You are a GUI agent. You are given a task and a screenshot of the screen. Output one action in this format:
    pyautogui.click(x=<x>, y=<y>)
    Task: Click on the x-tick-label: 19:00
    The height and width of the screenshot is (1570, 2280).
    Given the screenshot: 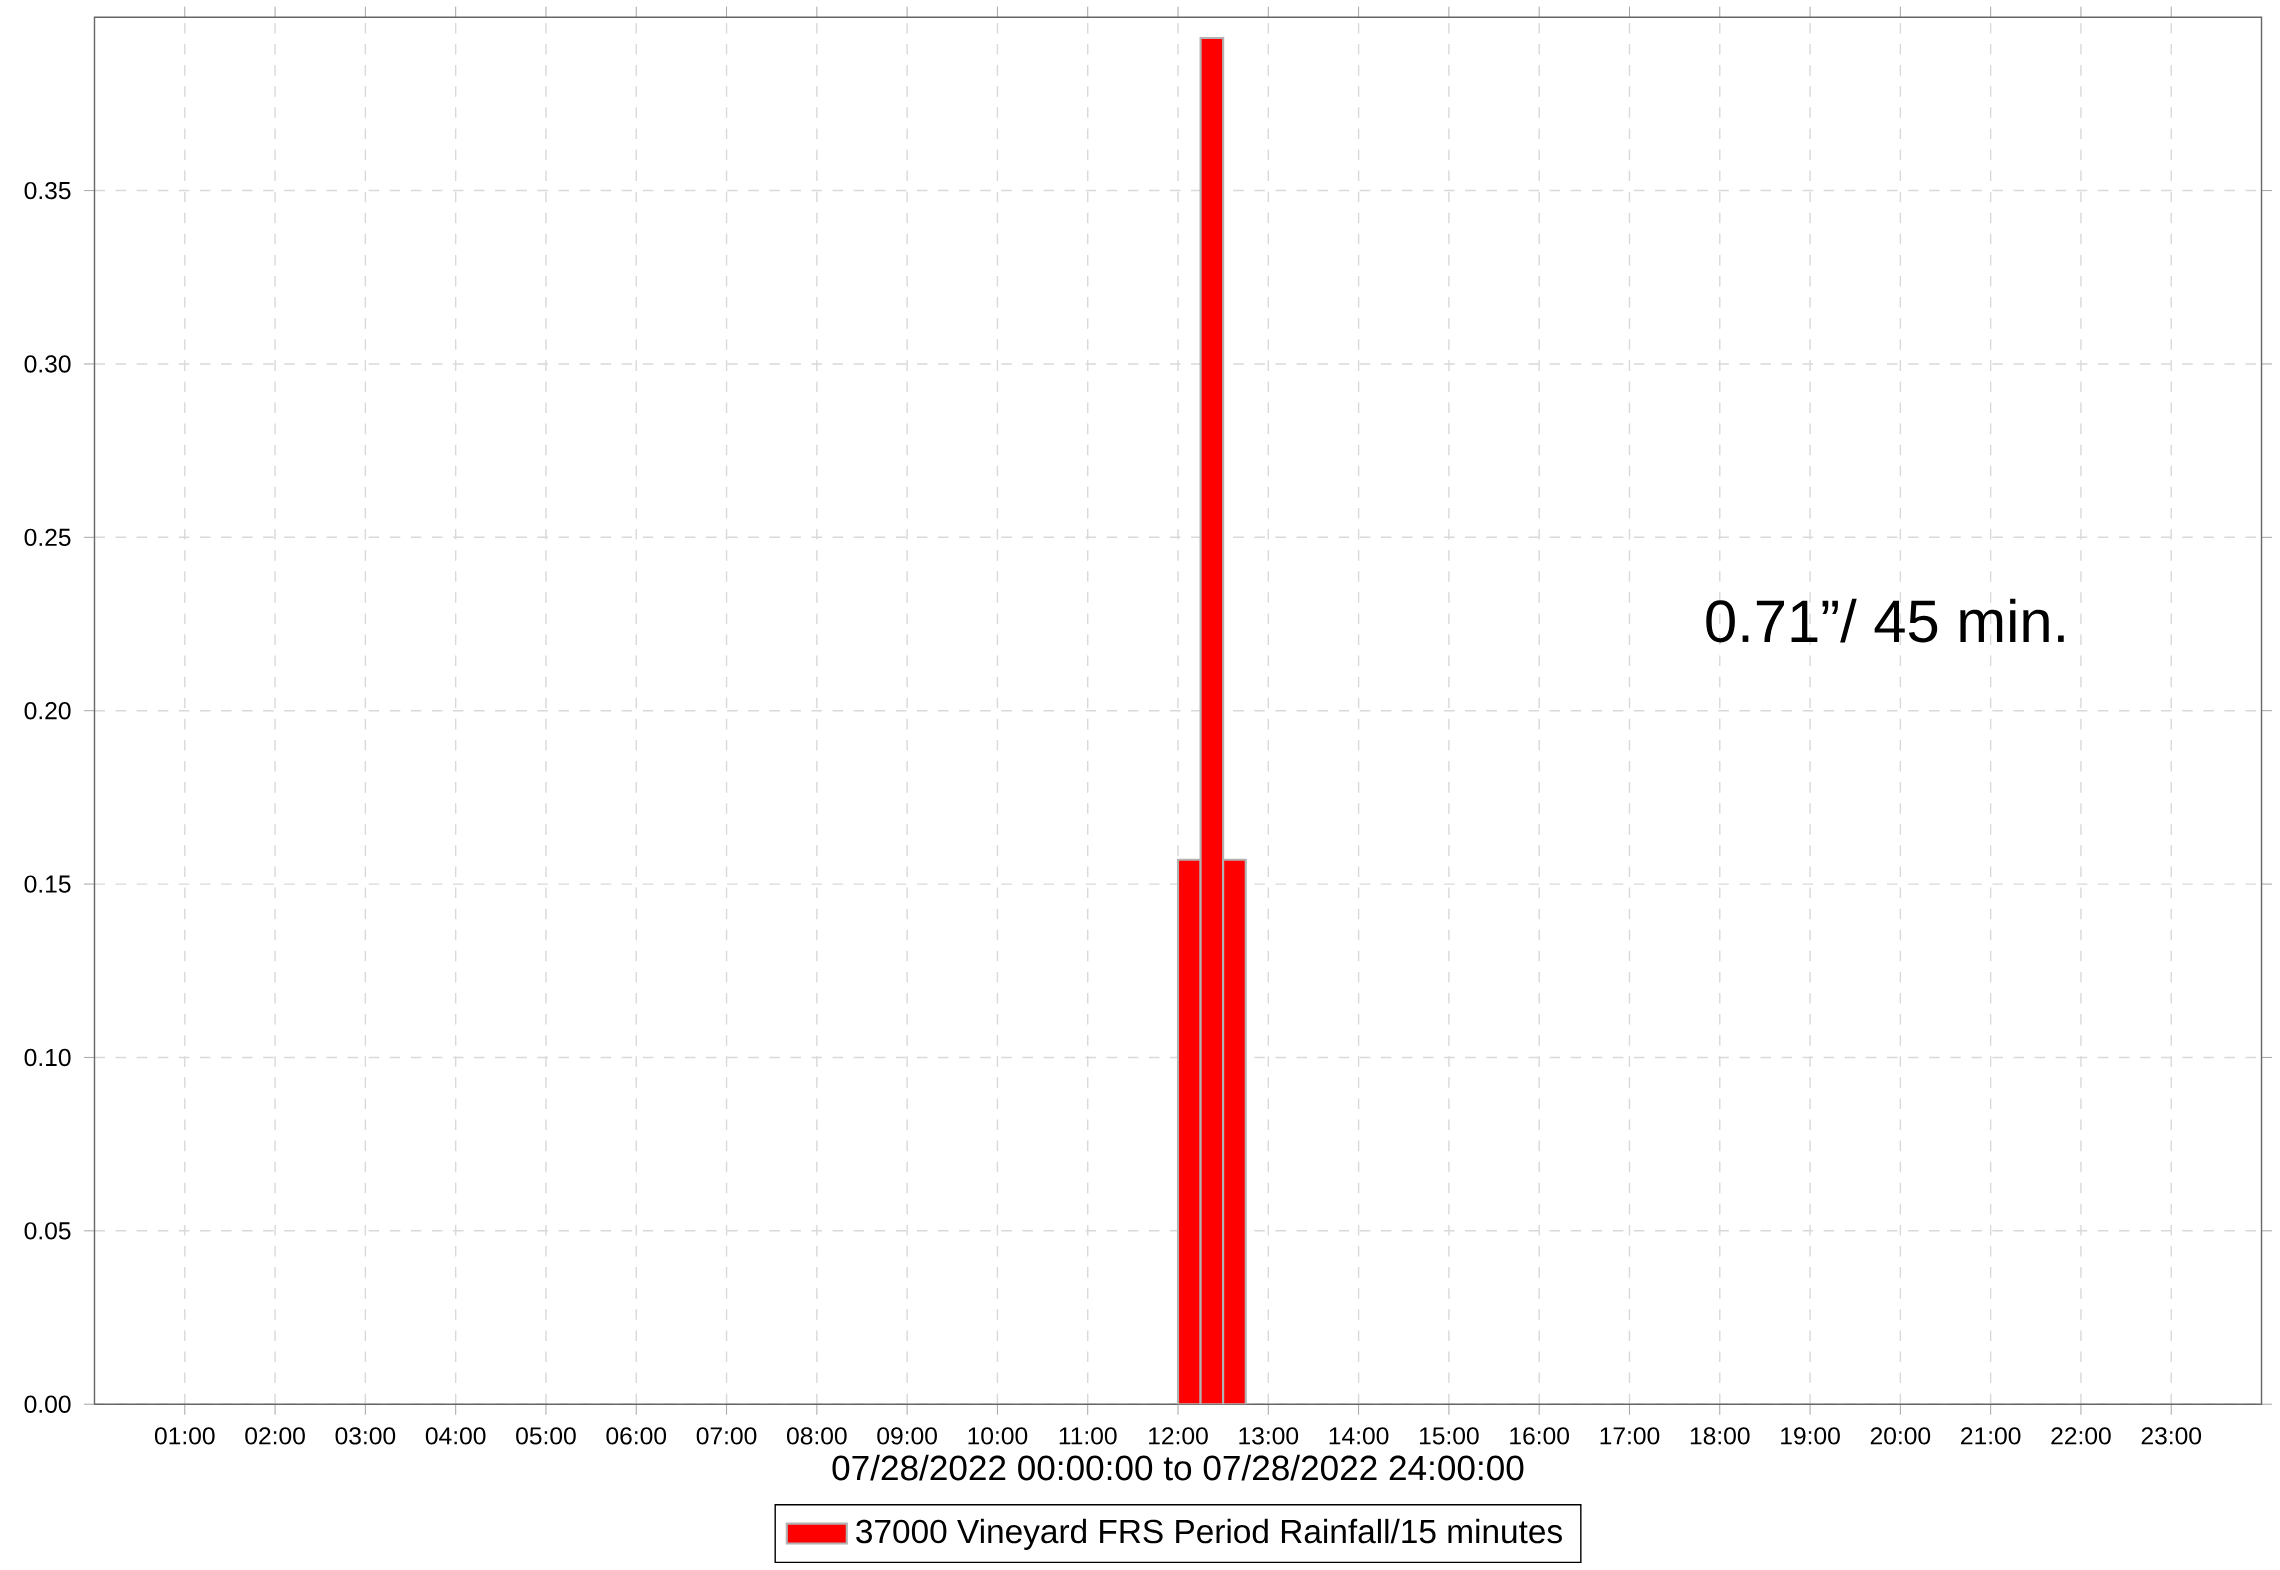 What is the action you would take?
    pyautogui.click(x=1810, y=1436)
    